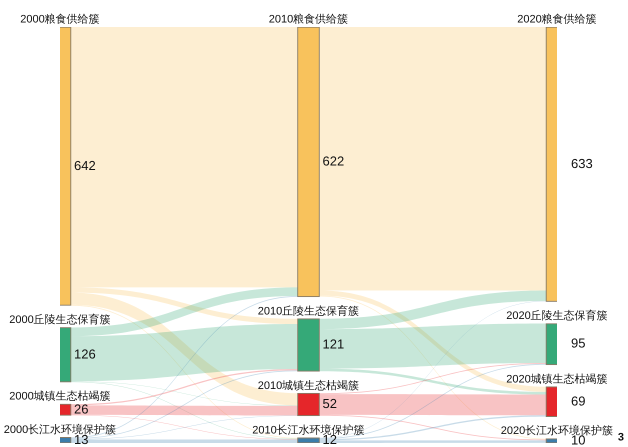  What do you see at coordinates (578, 343) in the screenshot?
I see `data-label: 95` at bounding box center [578, 343].